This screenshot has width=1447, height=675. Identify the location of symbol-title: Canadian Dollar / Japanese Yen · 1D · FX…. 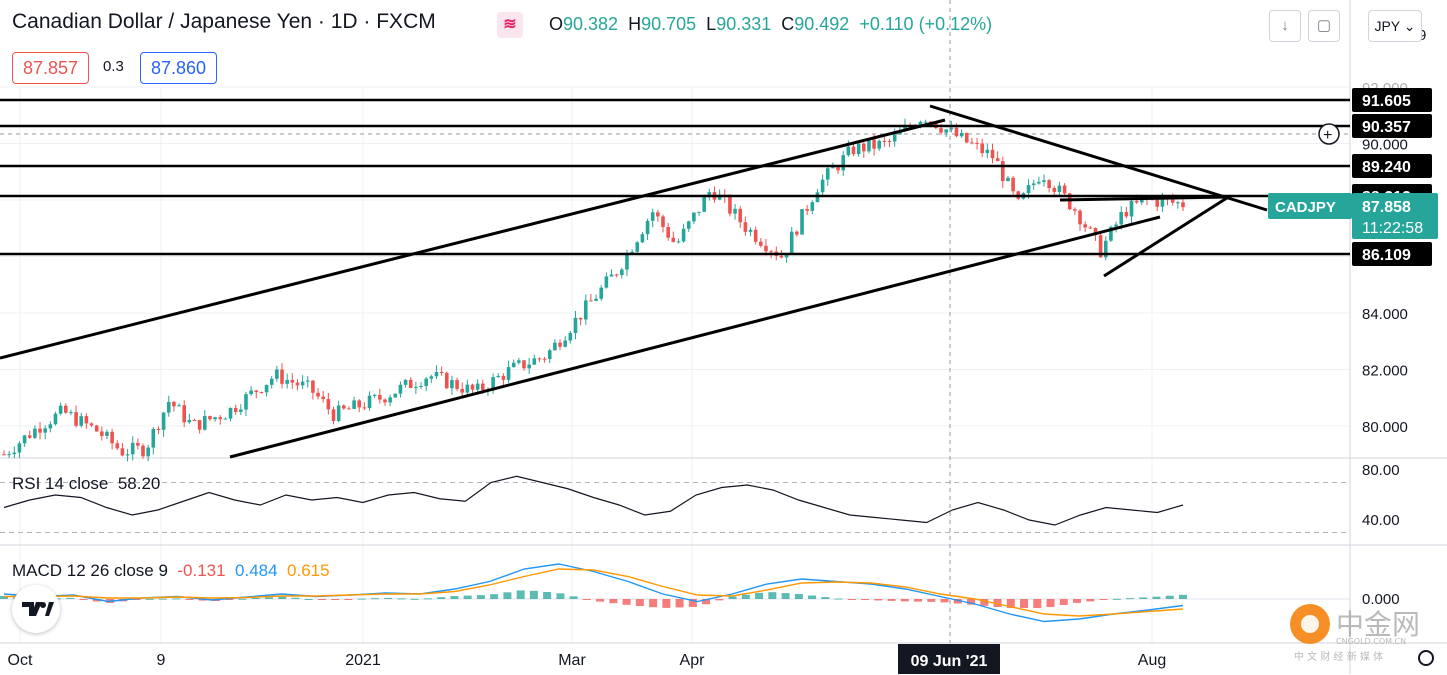
(224, 21).